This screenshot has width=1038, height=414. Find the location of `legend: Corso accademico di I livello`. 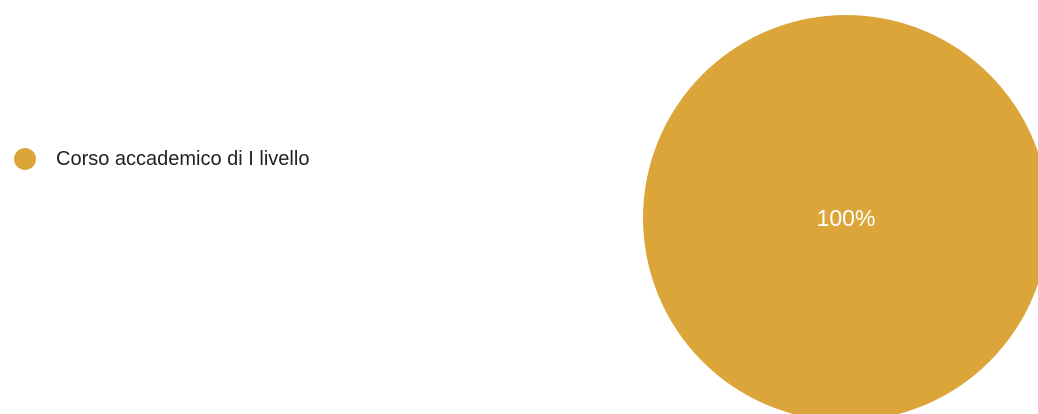

legend: Corso accademico di I livello is located at coordinates (161, 159).